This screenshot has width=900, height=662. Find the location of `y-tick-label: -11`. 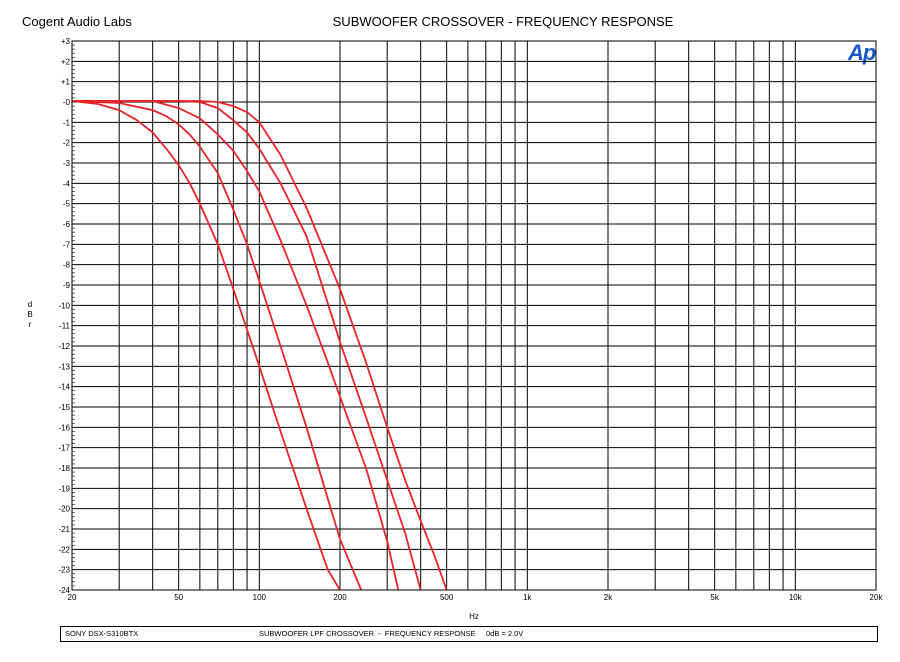

y-tick-label: -11 is located at coordinates (65, 326).